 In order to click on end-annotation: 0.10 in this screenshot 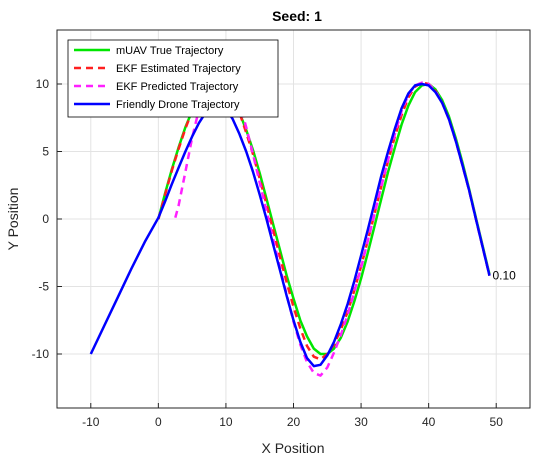, I will do `click(504, 276)`.